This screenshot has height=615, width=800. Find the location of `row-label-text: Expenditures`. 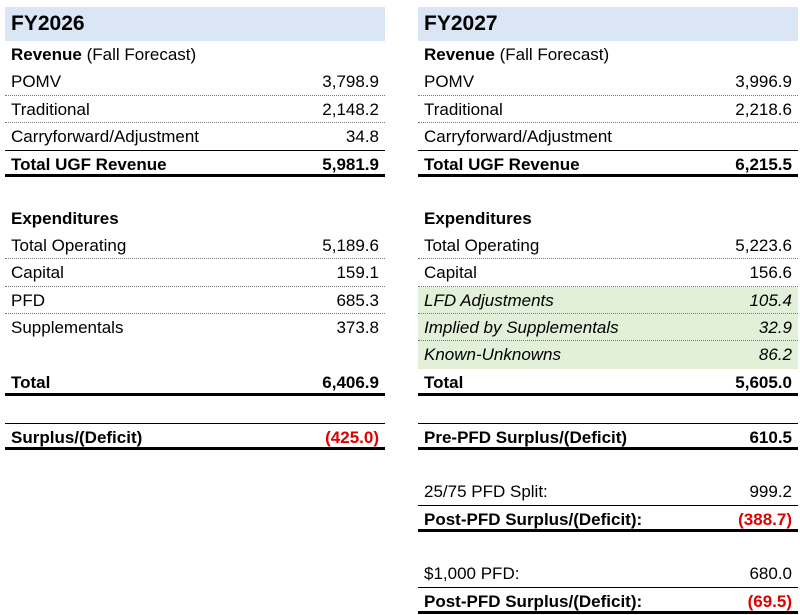

row-label-text: Expenditures is located at coordinates (65, 218).